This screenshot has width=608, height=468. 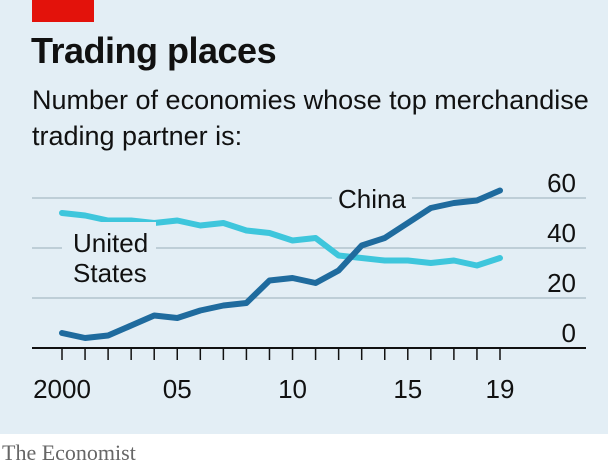 What do you see at coordinates (561, 283) in the screenshot?
I see `y-tick-label-20: 20` at bounding box center [561, 283].